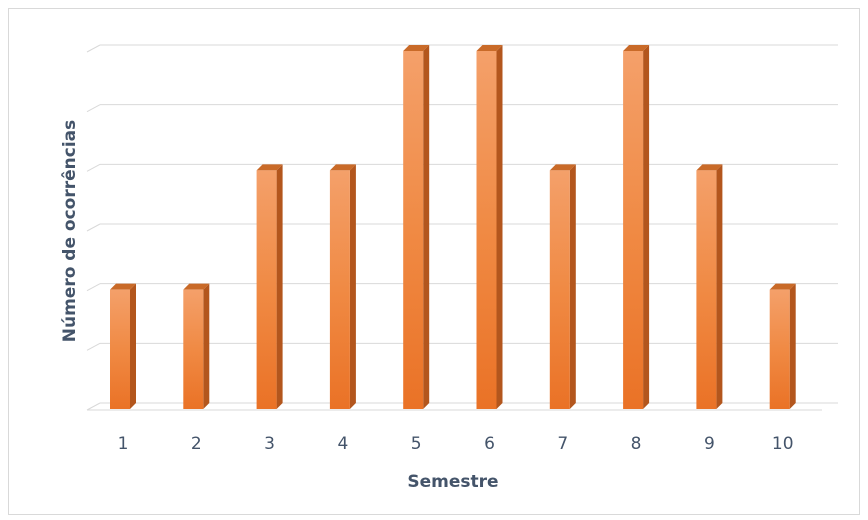 The image size is (868, 520). Describe the element at coordinates (636, 444) in the screenshot. I see `x-tick-label: 8` at that location.